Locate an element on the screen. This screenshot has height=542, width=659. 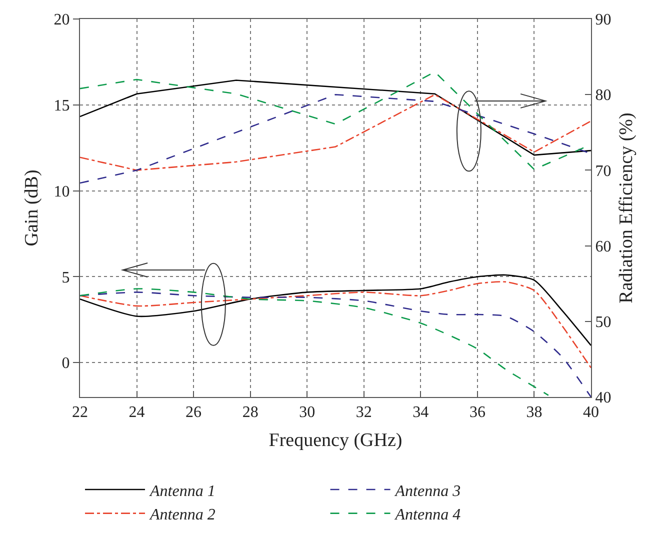
legend-label: Antenna 1 is located at coordinates (182, 491).